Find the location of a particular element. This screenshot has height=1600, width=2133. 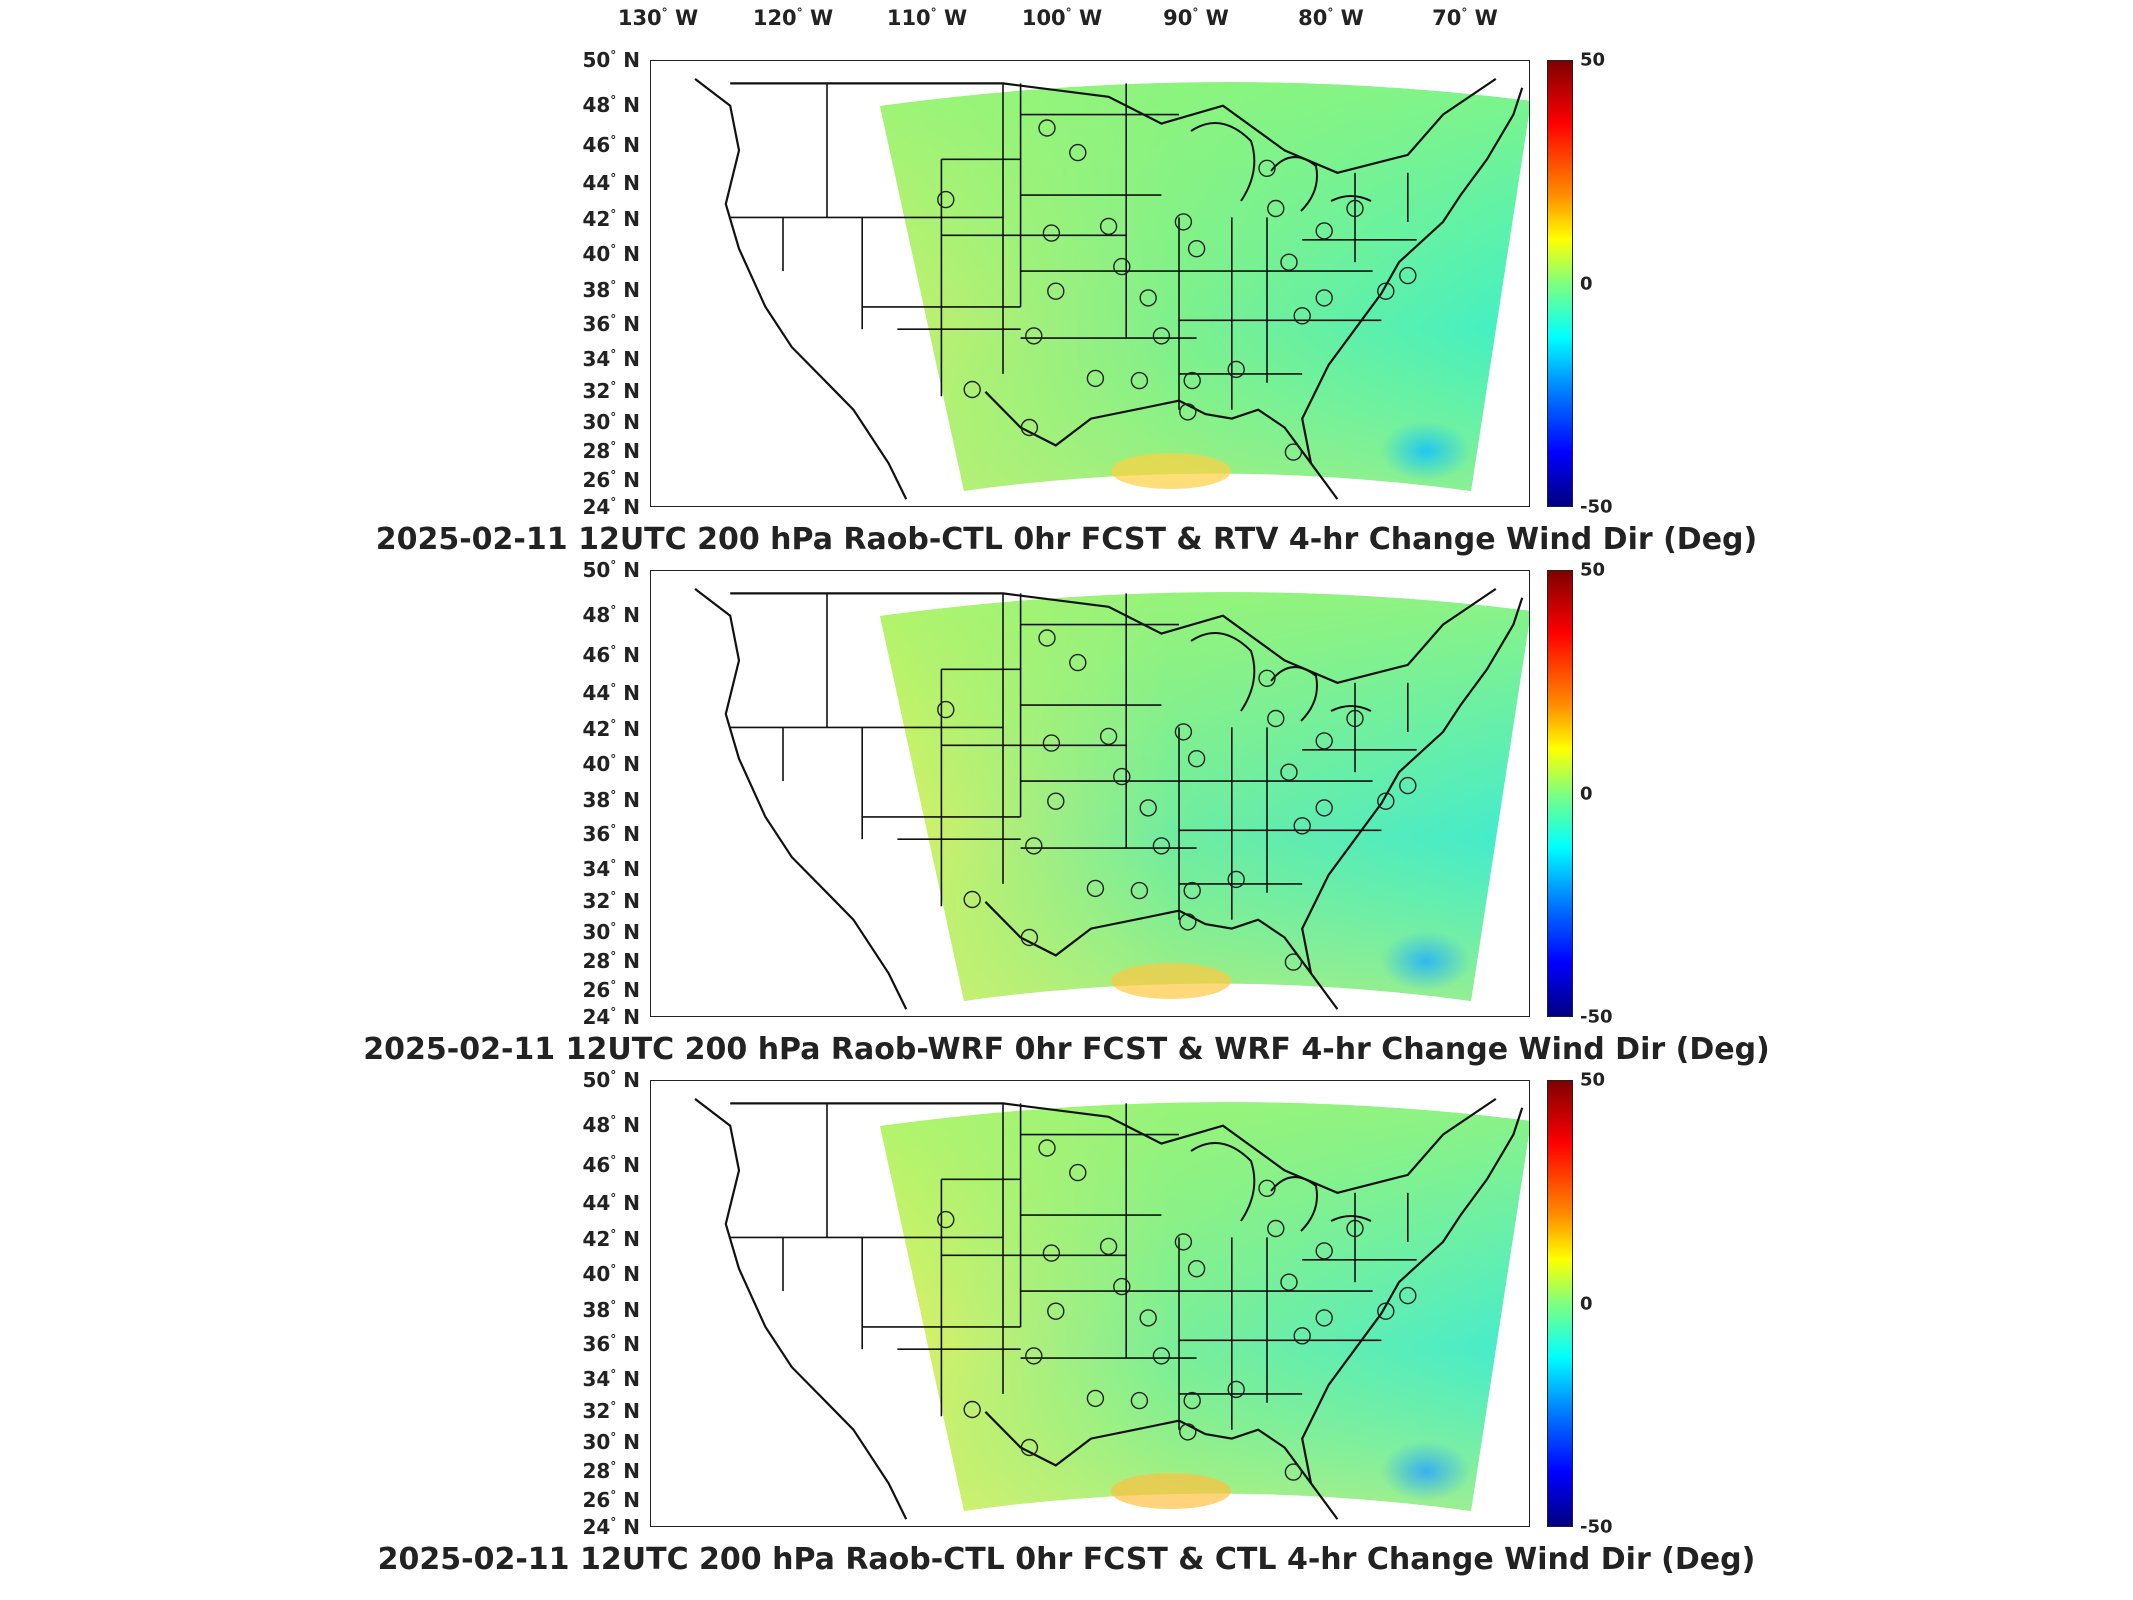

latitude-value: 50 is located at coordinates (596, 1080).